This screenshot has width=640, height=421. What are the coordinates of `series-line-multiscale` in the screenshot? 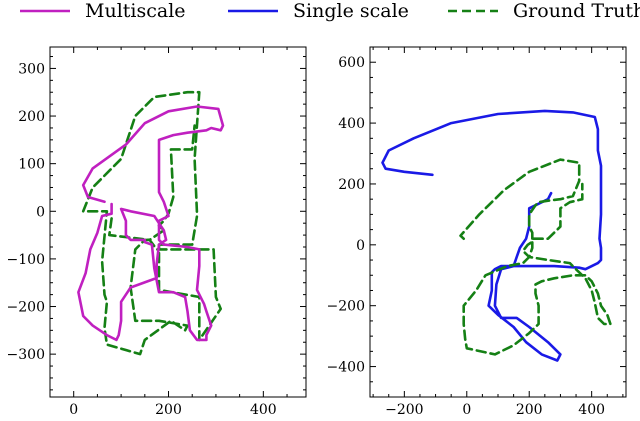 It's located at (151, 223).